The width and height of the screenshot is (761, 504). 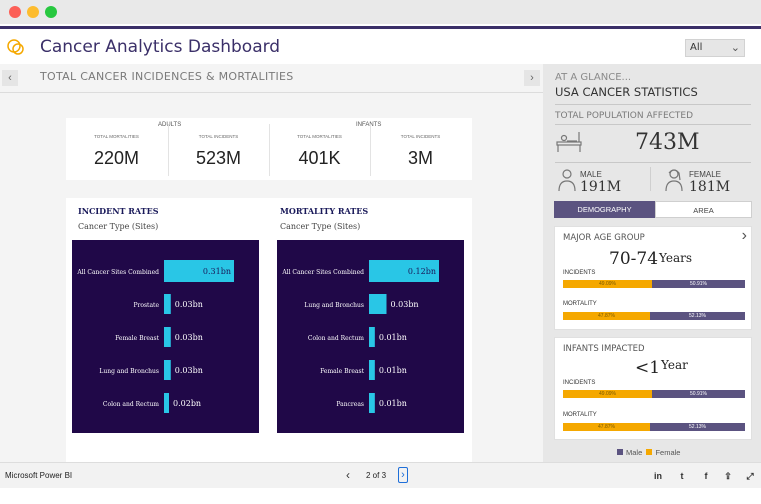 I want to click on age-group-unit: Years, so click(x=676, y=258).